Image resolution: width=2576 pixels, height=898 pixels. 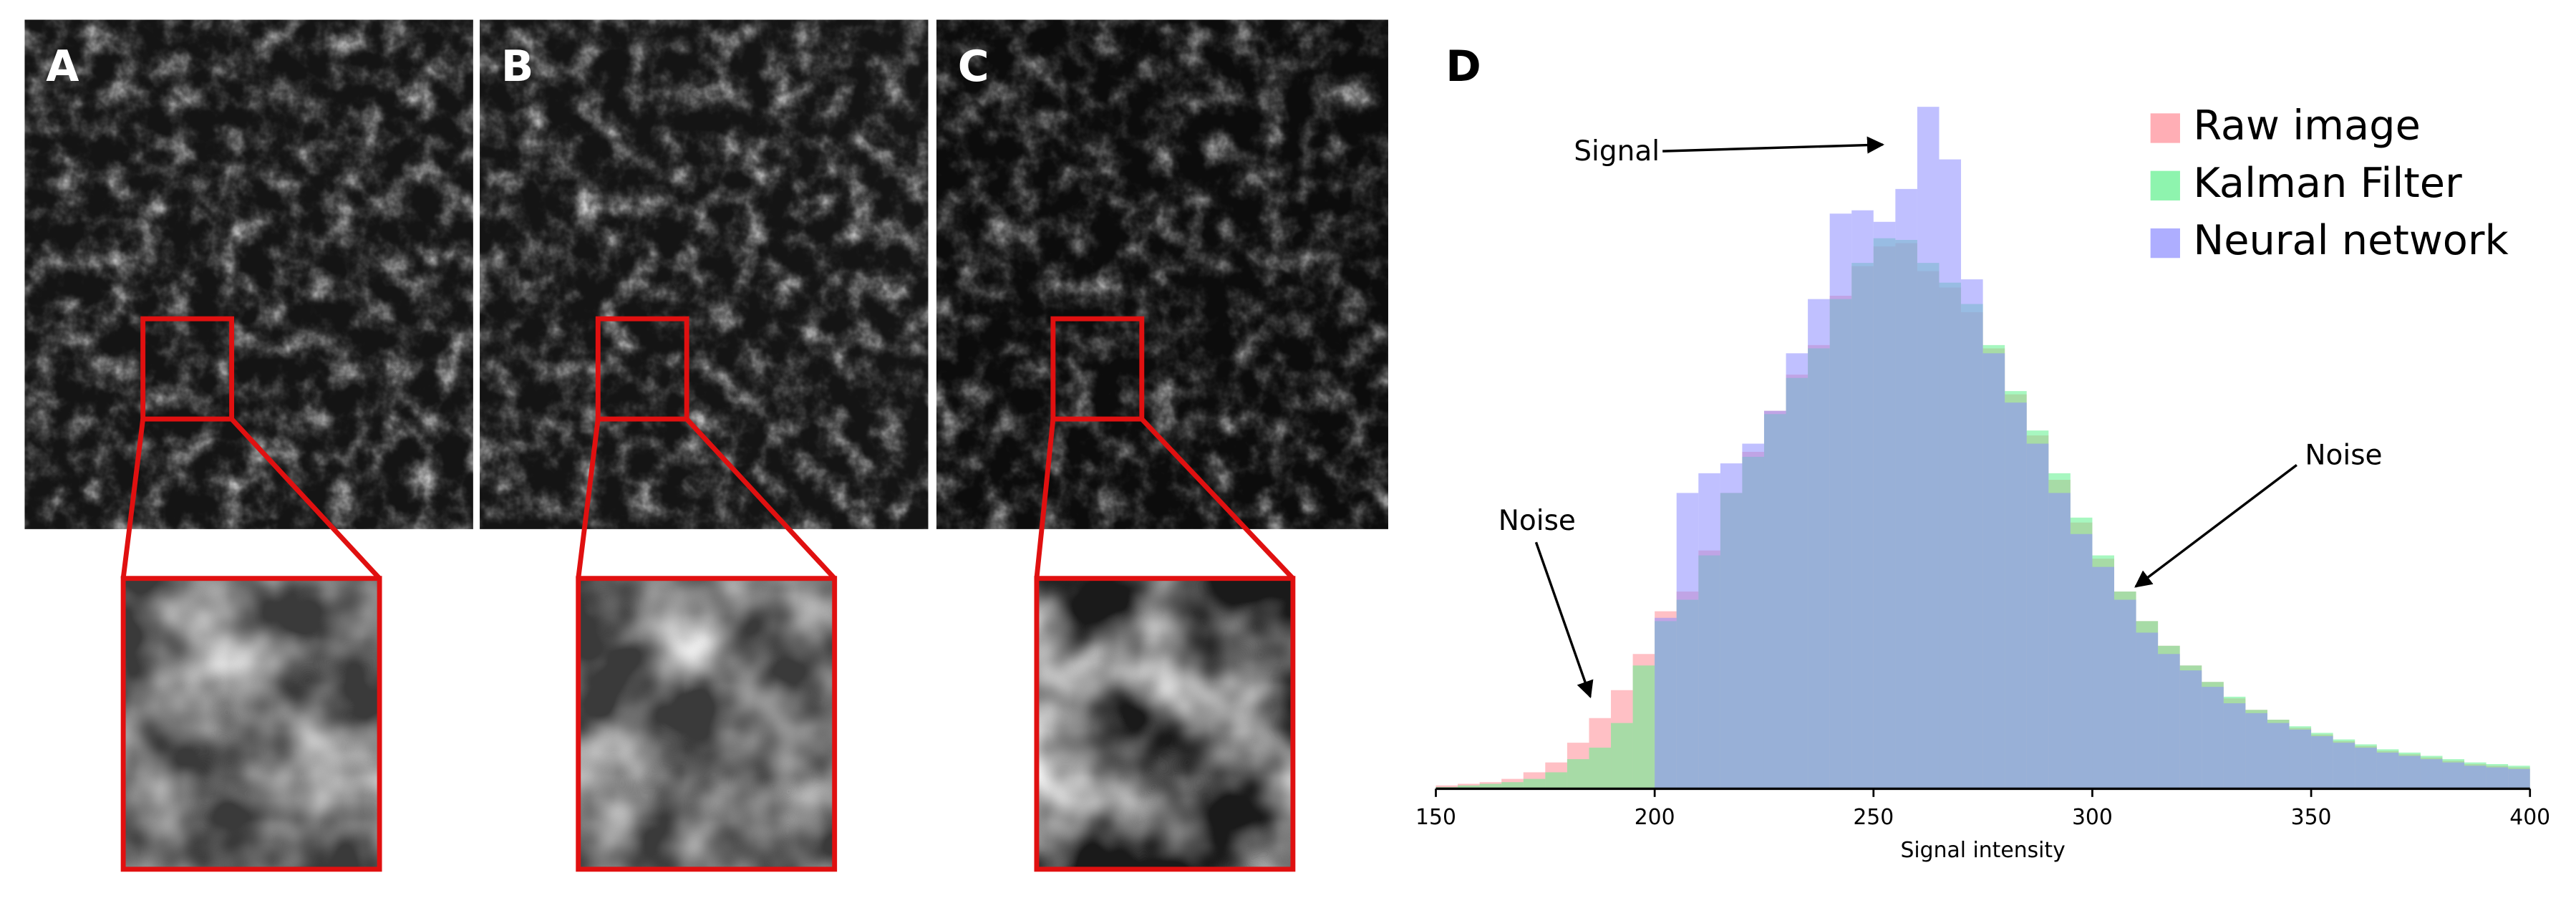 What do you see at coordinates (251, 499) in the screenshot?
I see `zoom-lines-a` at bounding box center [251, 499].